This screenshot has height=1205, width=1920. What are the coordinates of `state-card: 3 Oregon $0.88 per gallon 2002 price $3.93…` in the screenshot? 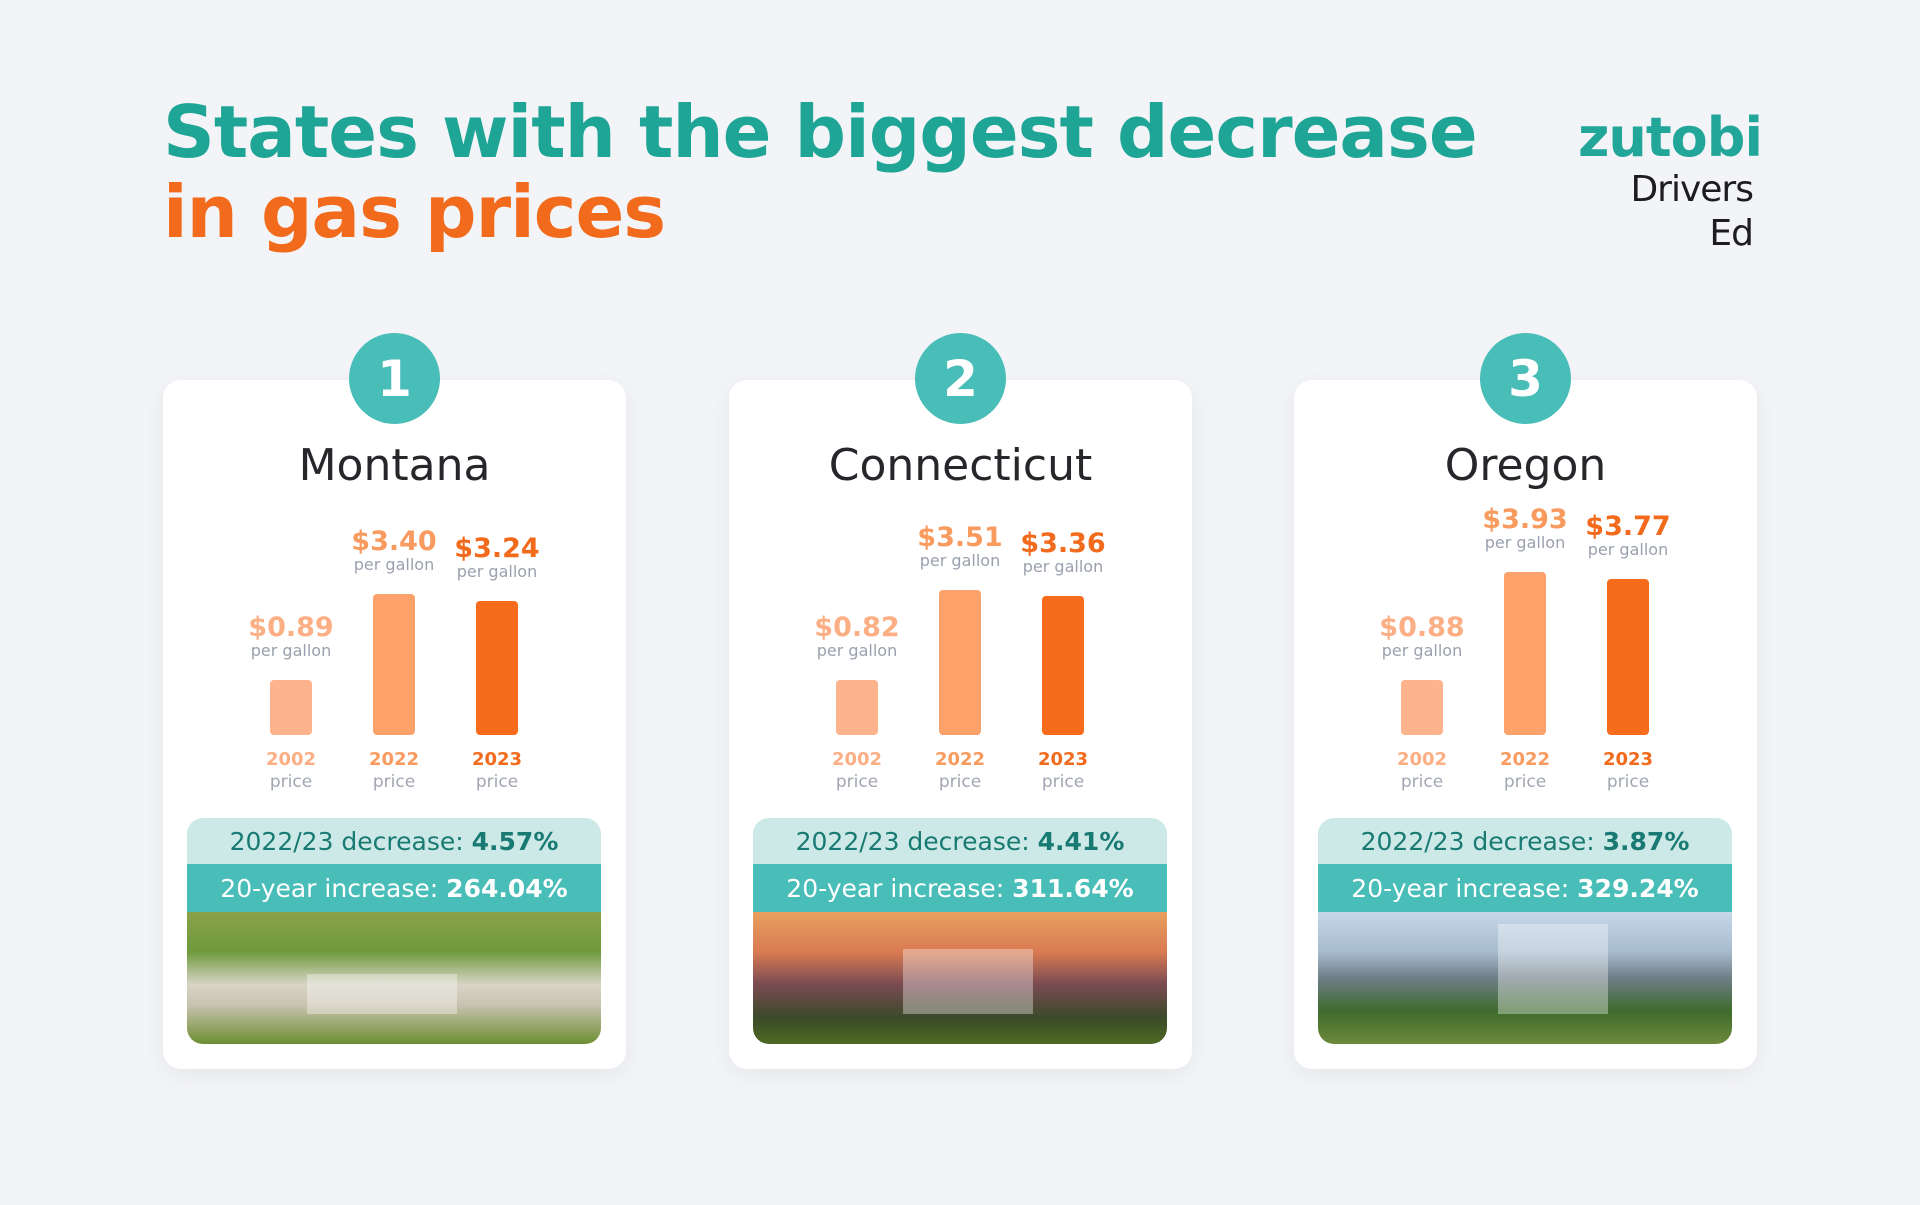 It's located at (1525, 701).